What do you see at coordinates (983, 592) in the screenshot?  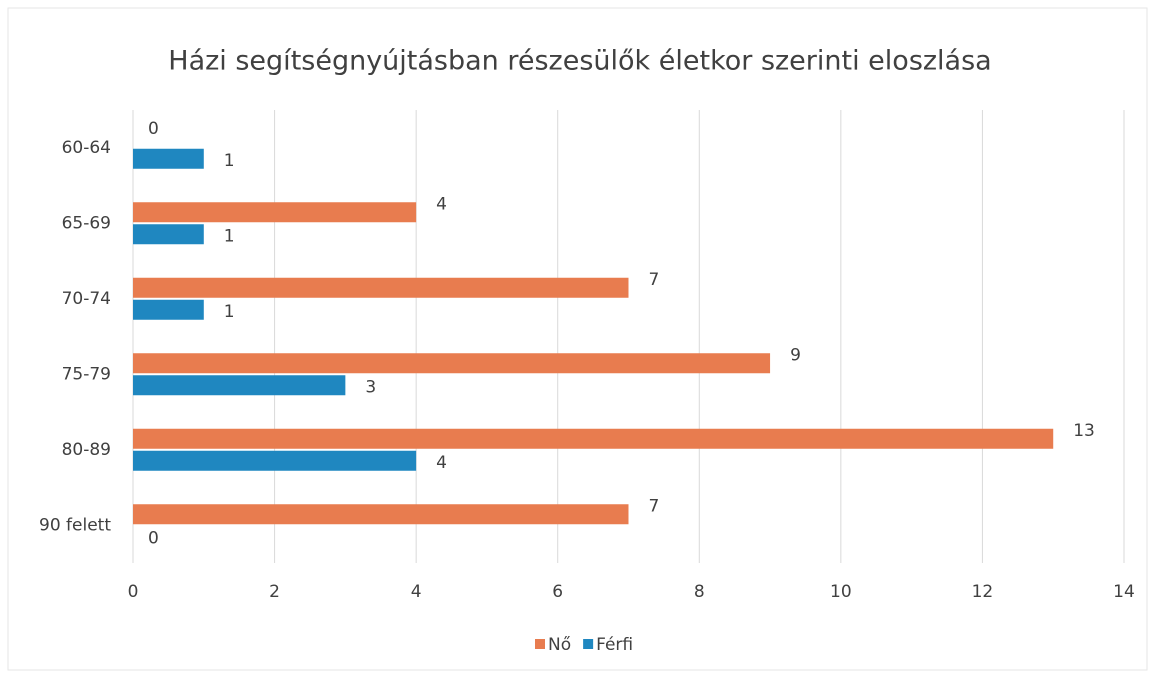 I see `x-tick-label: 12` at bounding box center [983, 592].